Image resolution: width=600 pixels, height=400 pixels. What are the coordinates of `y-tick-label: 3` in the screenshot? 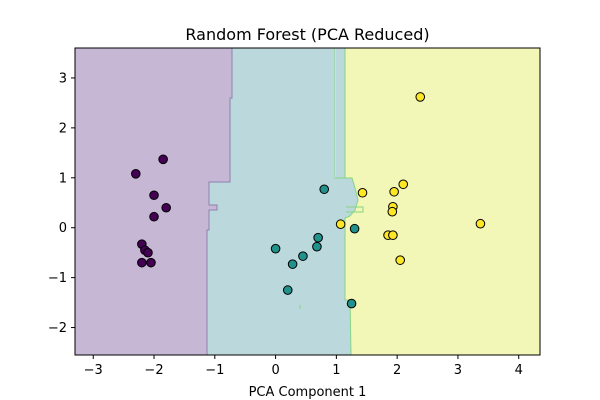 It's located at (63, 78).